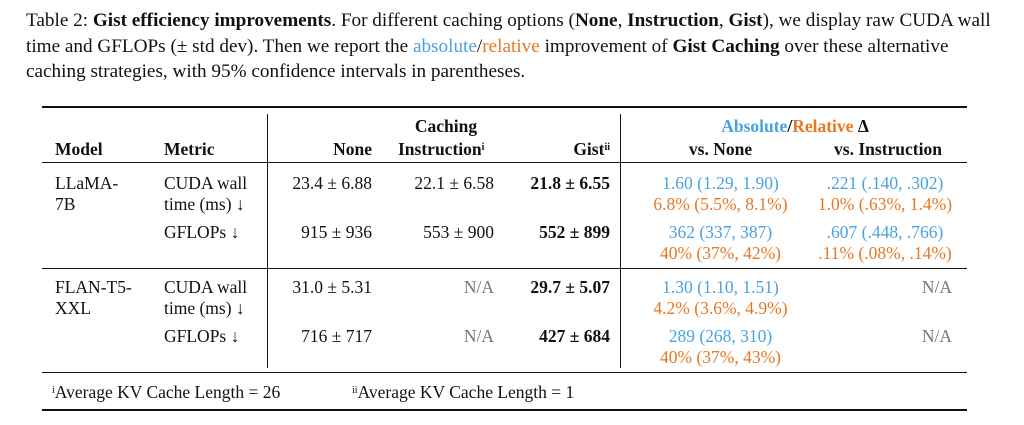  Describe the element at coordinates (352, 149) in the screenshot. I see `header-none: None` at that location.